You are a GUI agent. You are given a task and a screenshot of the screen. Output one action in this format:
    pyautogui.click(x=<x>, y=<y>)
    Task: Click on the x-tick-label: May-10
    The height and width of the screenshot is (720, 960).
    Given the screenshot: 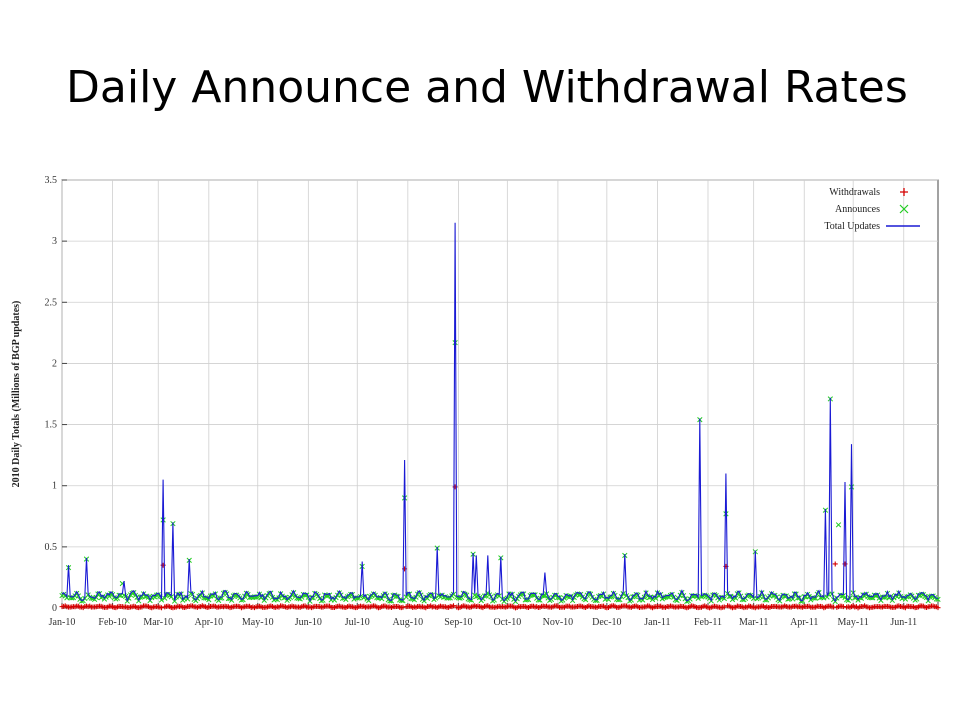 What is the action you would take?
    pyautogui.click(x=258, y=622)
    